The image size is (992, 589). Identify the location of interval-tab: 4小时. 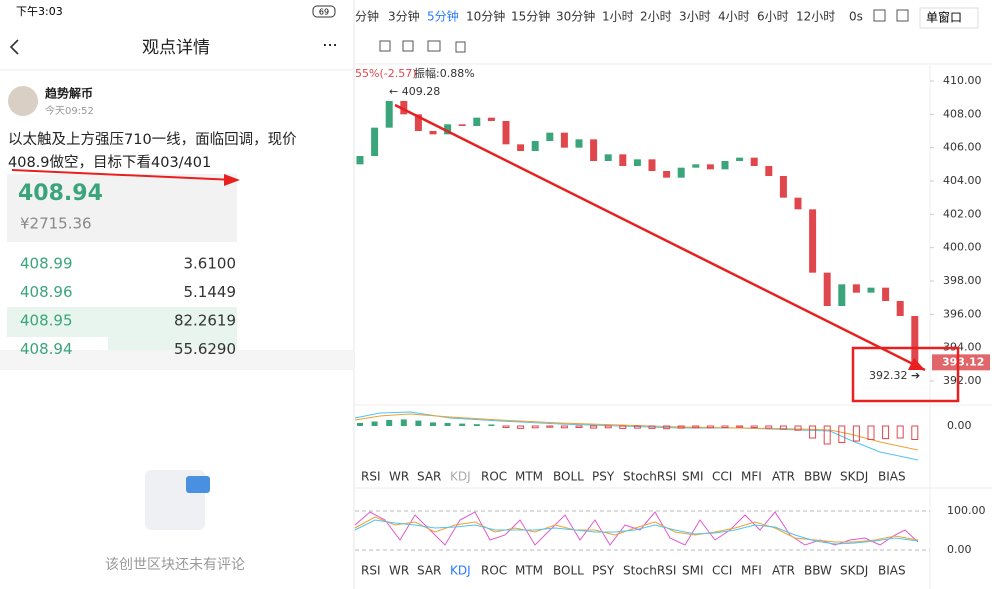
(734, 17).